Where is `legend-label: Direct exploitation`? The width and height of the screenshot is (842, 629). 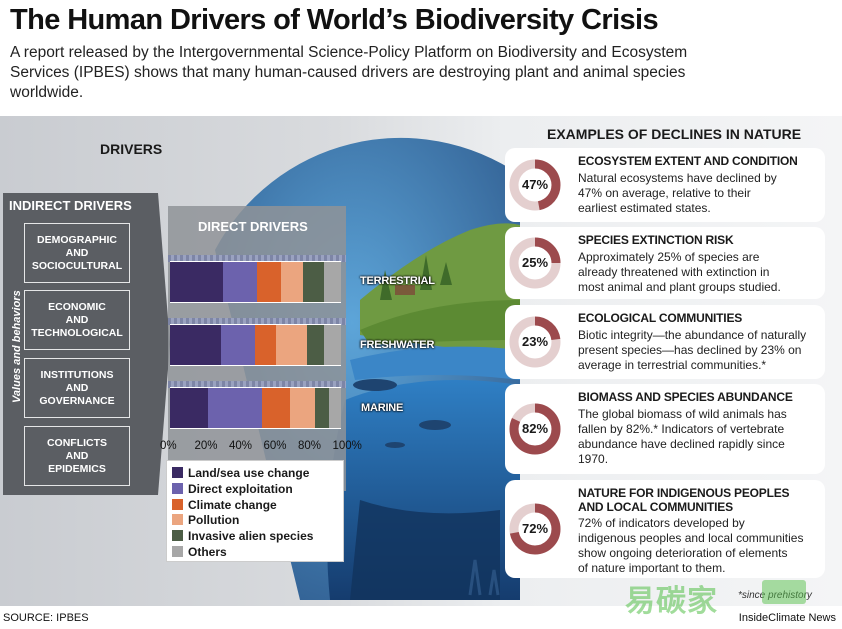 legend-label: Direct exploitation is located at coordinates (240, 488).